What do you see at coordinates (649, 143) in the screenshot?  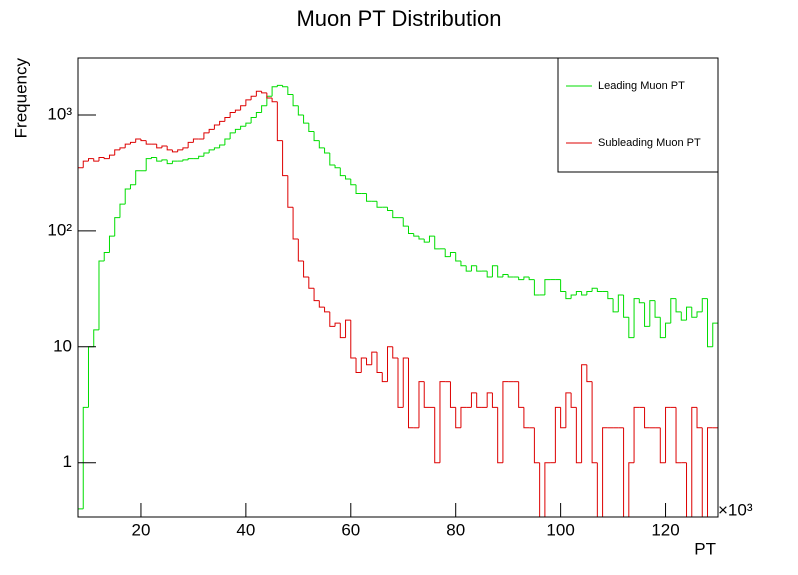 I see `legend-label: Subleading Muon PT` at bounding box center [649, 143].